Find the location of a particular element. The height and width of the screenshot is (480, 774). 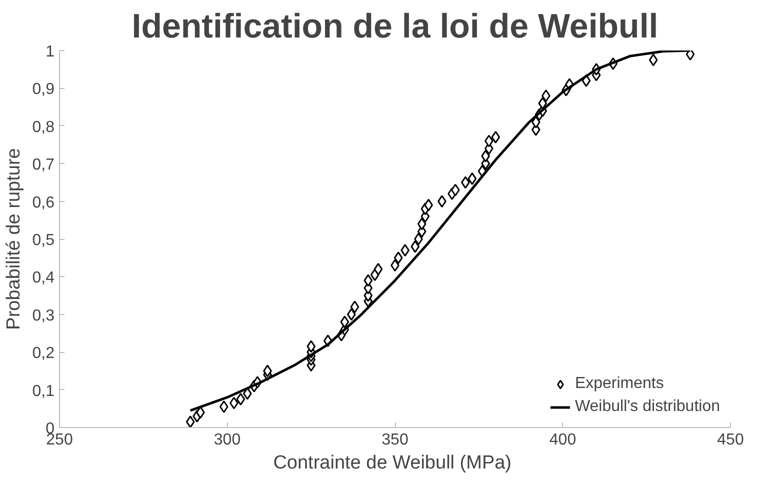

legend-label: Experiments is located at coordinates (619, 384).